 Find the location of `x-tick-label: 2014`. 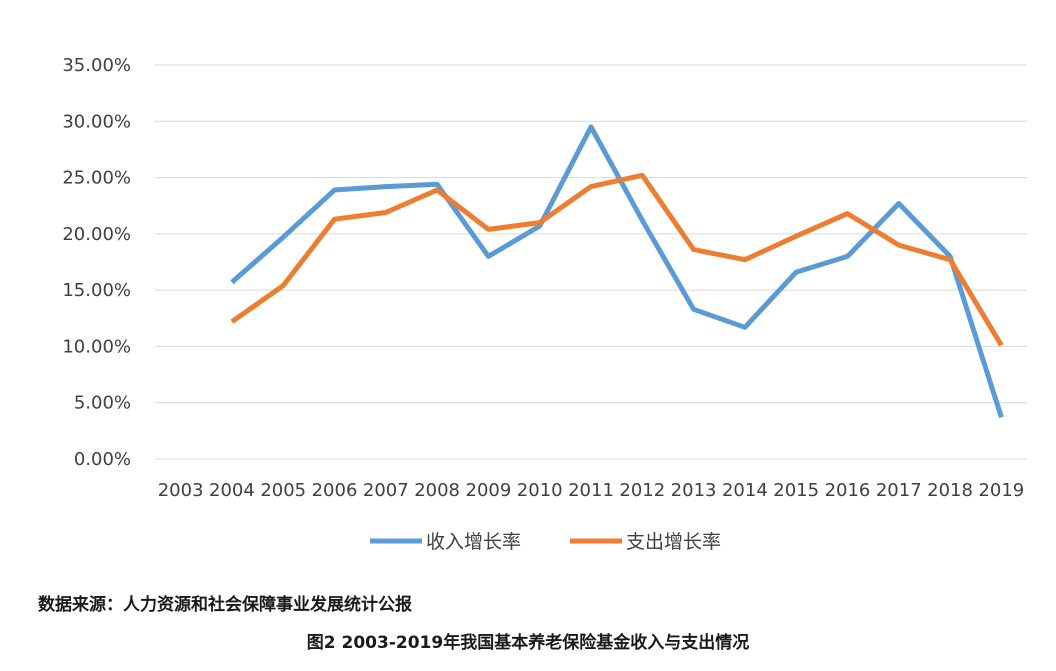

x-tick-label: 2014 is located at coordinates (745, 490).